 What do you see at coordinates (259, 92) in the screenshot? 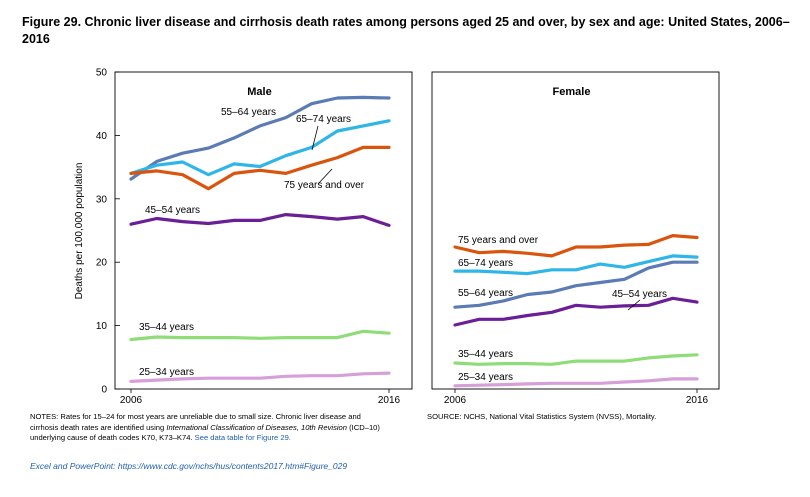
I see `panel-title: Male` at bounding box center [259, 92].